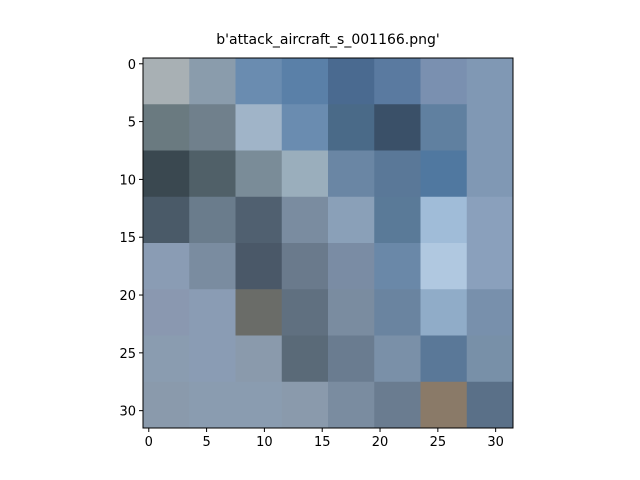  Describe the element at coordinates (132, 65) in the screenshot. I see `y-tick-label: 0` at that location.